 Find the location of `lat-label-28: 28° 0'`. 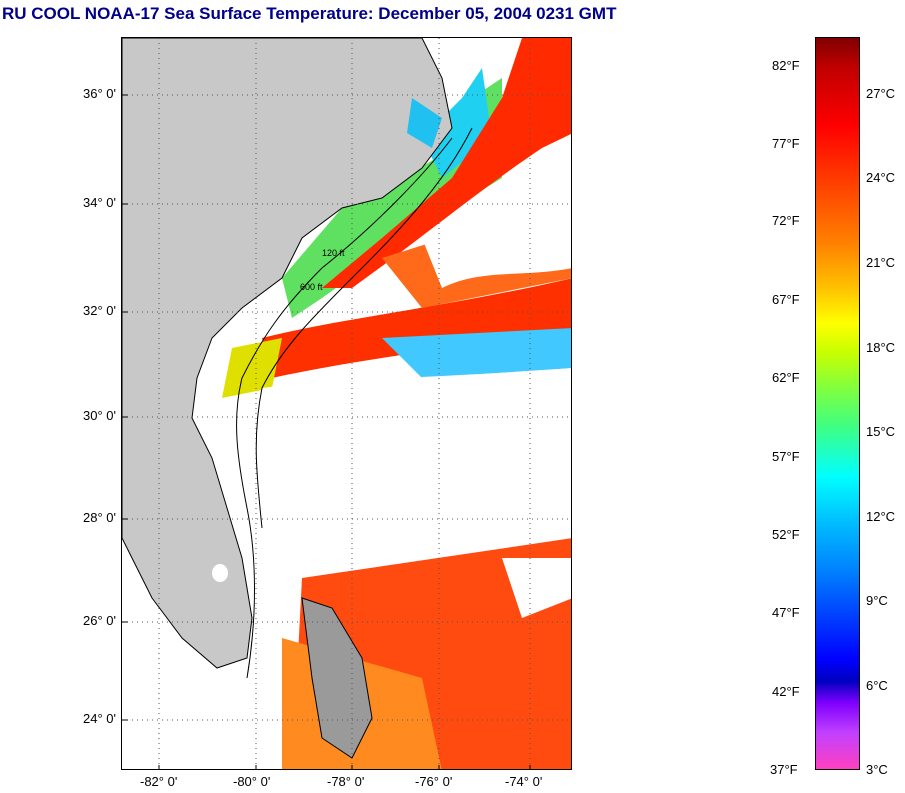

lat-label-28: 28° 0' is located at coordinates (99, 517).